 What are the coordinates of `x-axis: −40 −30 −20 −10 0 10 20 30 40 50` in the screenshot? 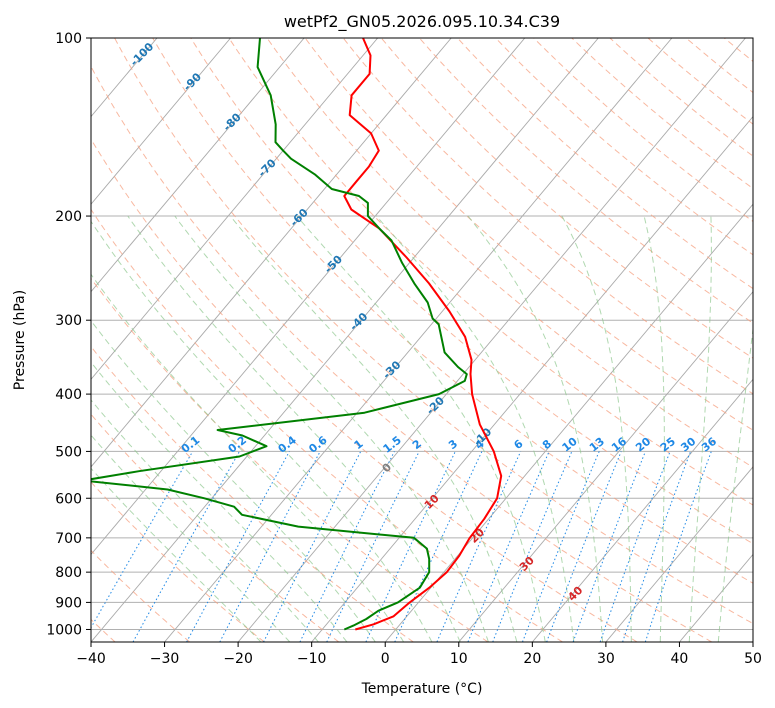 It's located at (419, 654).